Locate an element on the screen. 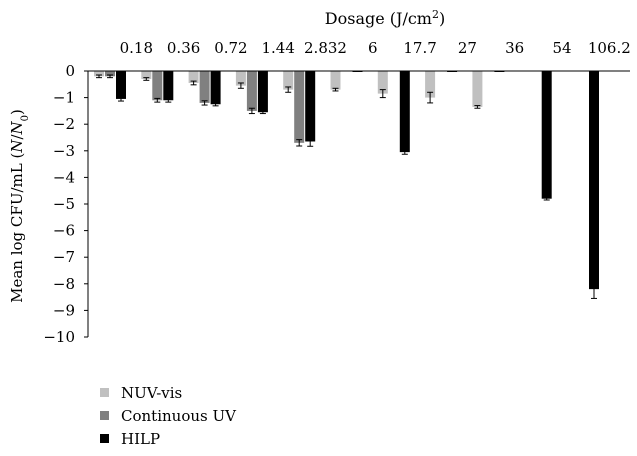 Image resolution: width=637 pixels, height=456 pixels. x-category-label: 2.832 is located at coordinates (325, 48).